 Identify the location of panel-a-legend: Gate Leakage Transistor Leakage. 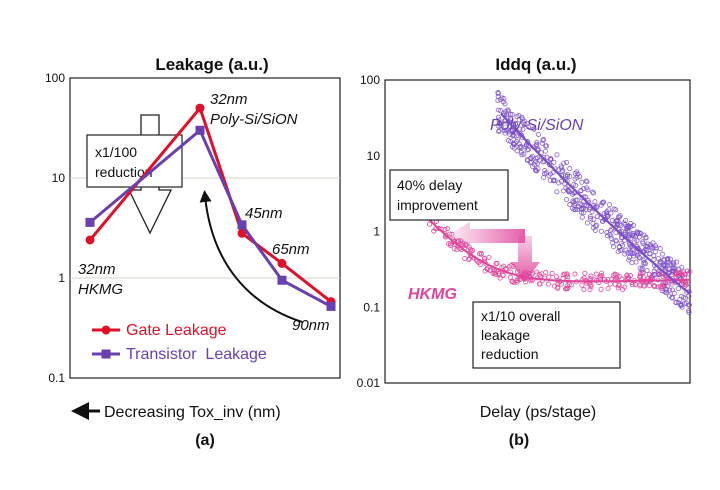
(179, 342).